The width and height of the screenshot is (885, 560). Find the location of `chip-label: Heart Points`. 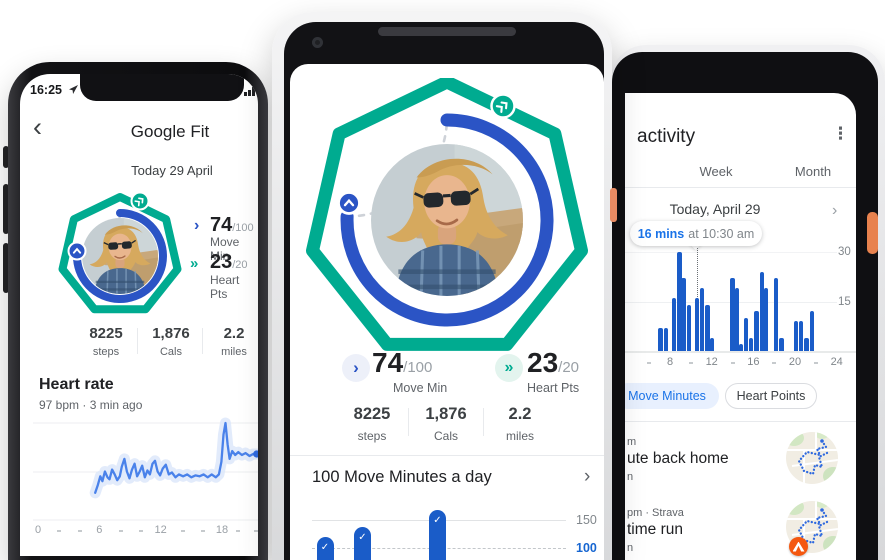

chip-label: Heart Points is located at coordinates (771, 396).